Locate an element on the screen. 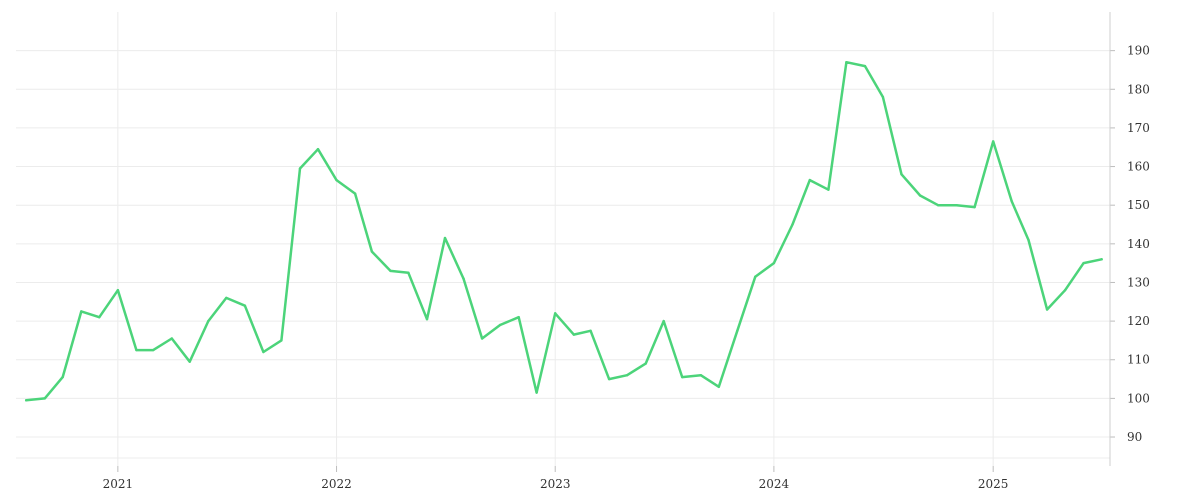 Image resolution: width=1200 pixels, height=500 pixels. x-tick-label: 2025 is located at coordinates (993, 484).